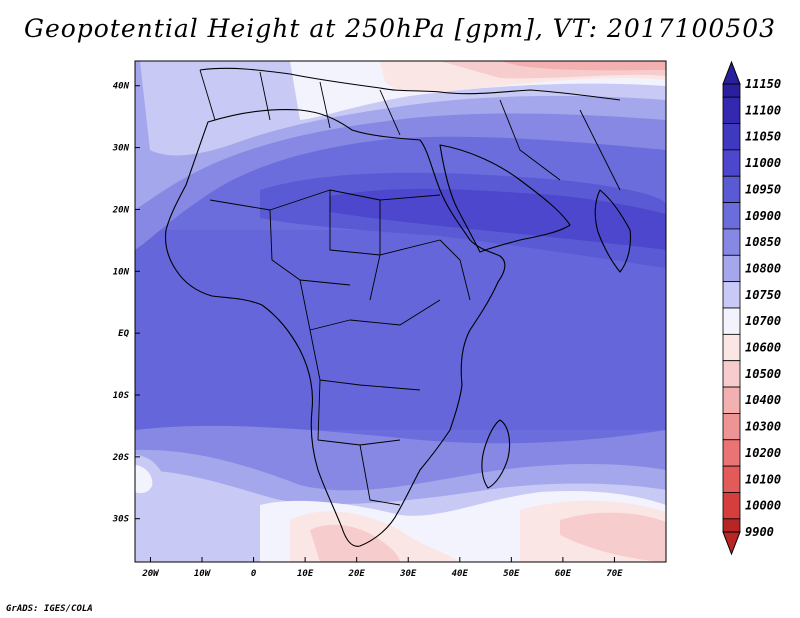 The image size is (800, 618). What do you see at coordinates (763, 453) in the screenshot?
I see `legend-level-label: 10200` at bounding box center [763, 453].